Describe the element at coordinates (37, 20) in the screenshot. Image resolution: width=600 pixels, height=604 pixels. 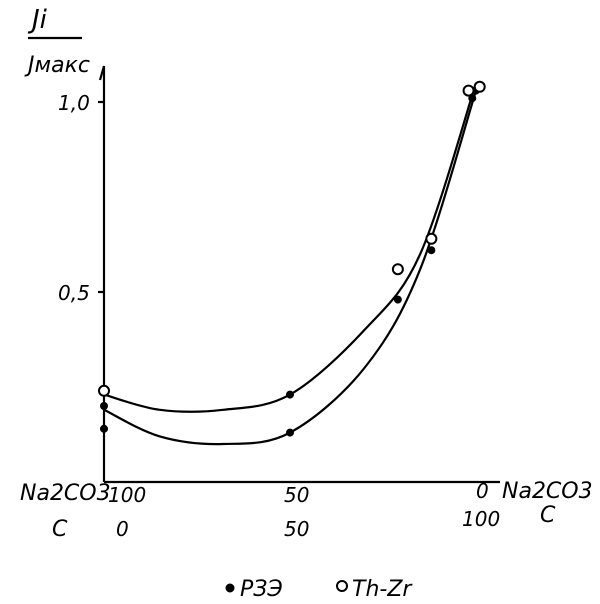
I see `y-label-numerator: Ji` at that location.